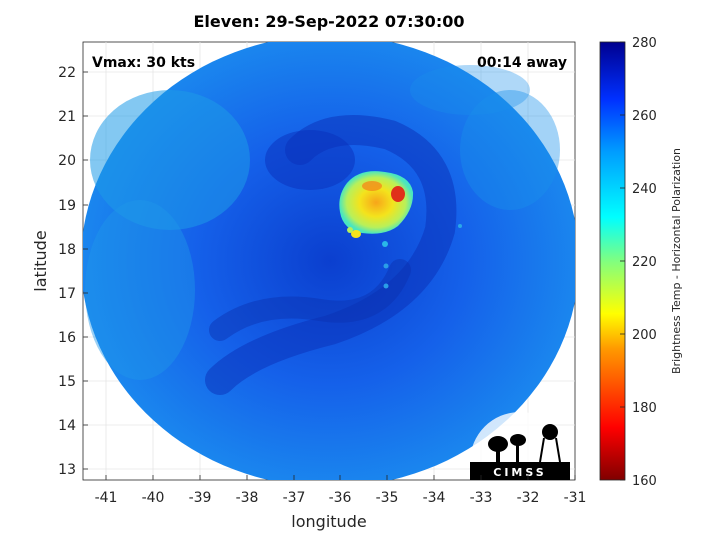  What do you see at coordinates (143, 63) in the screenshot?
I see `vmax-label: Vmax: 30 kts` at bounding box center [143, 63].